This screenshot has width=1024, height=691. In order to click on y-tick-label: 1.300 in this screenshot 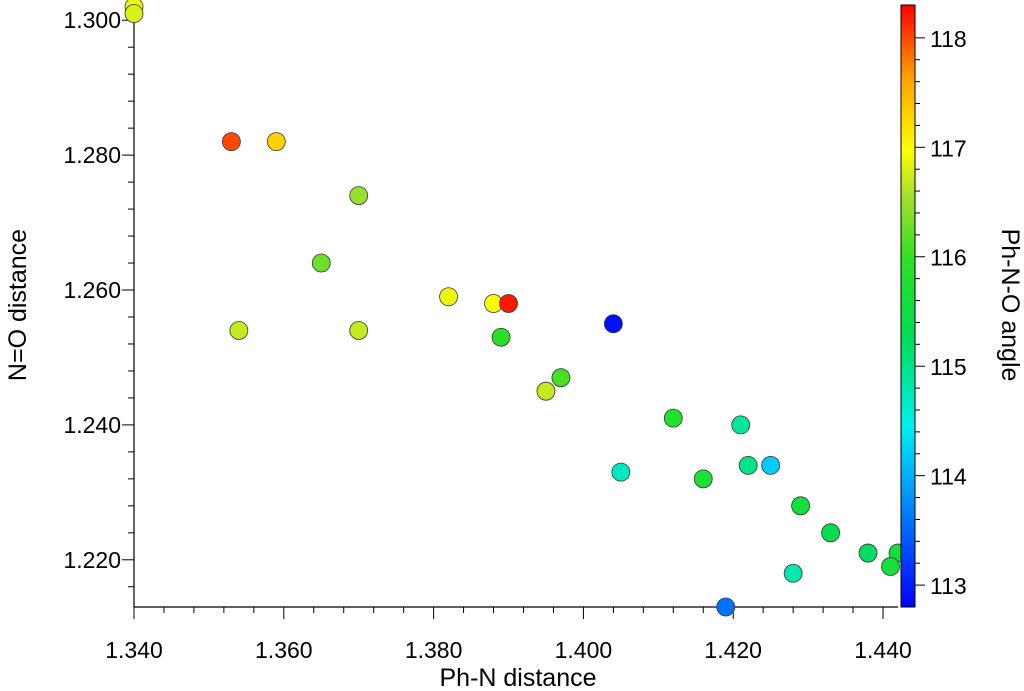, I will do `click(92, 20)`.